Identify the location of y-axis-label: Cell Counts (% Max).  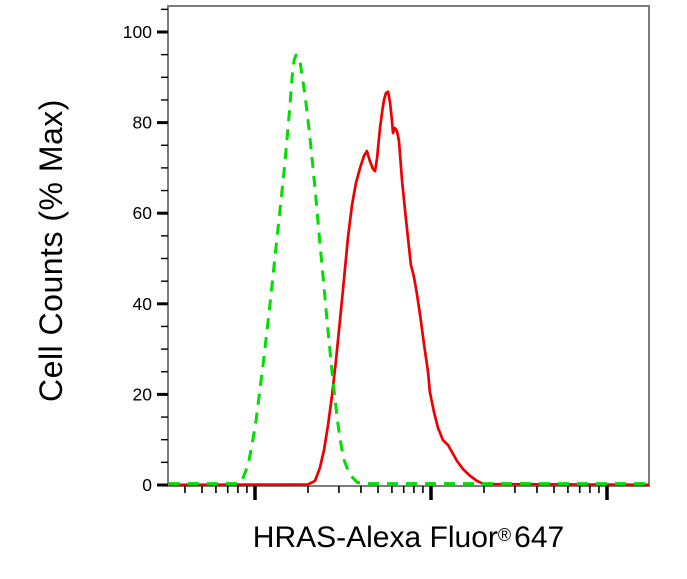
(50, 250).